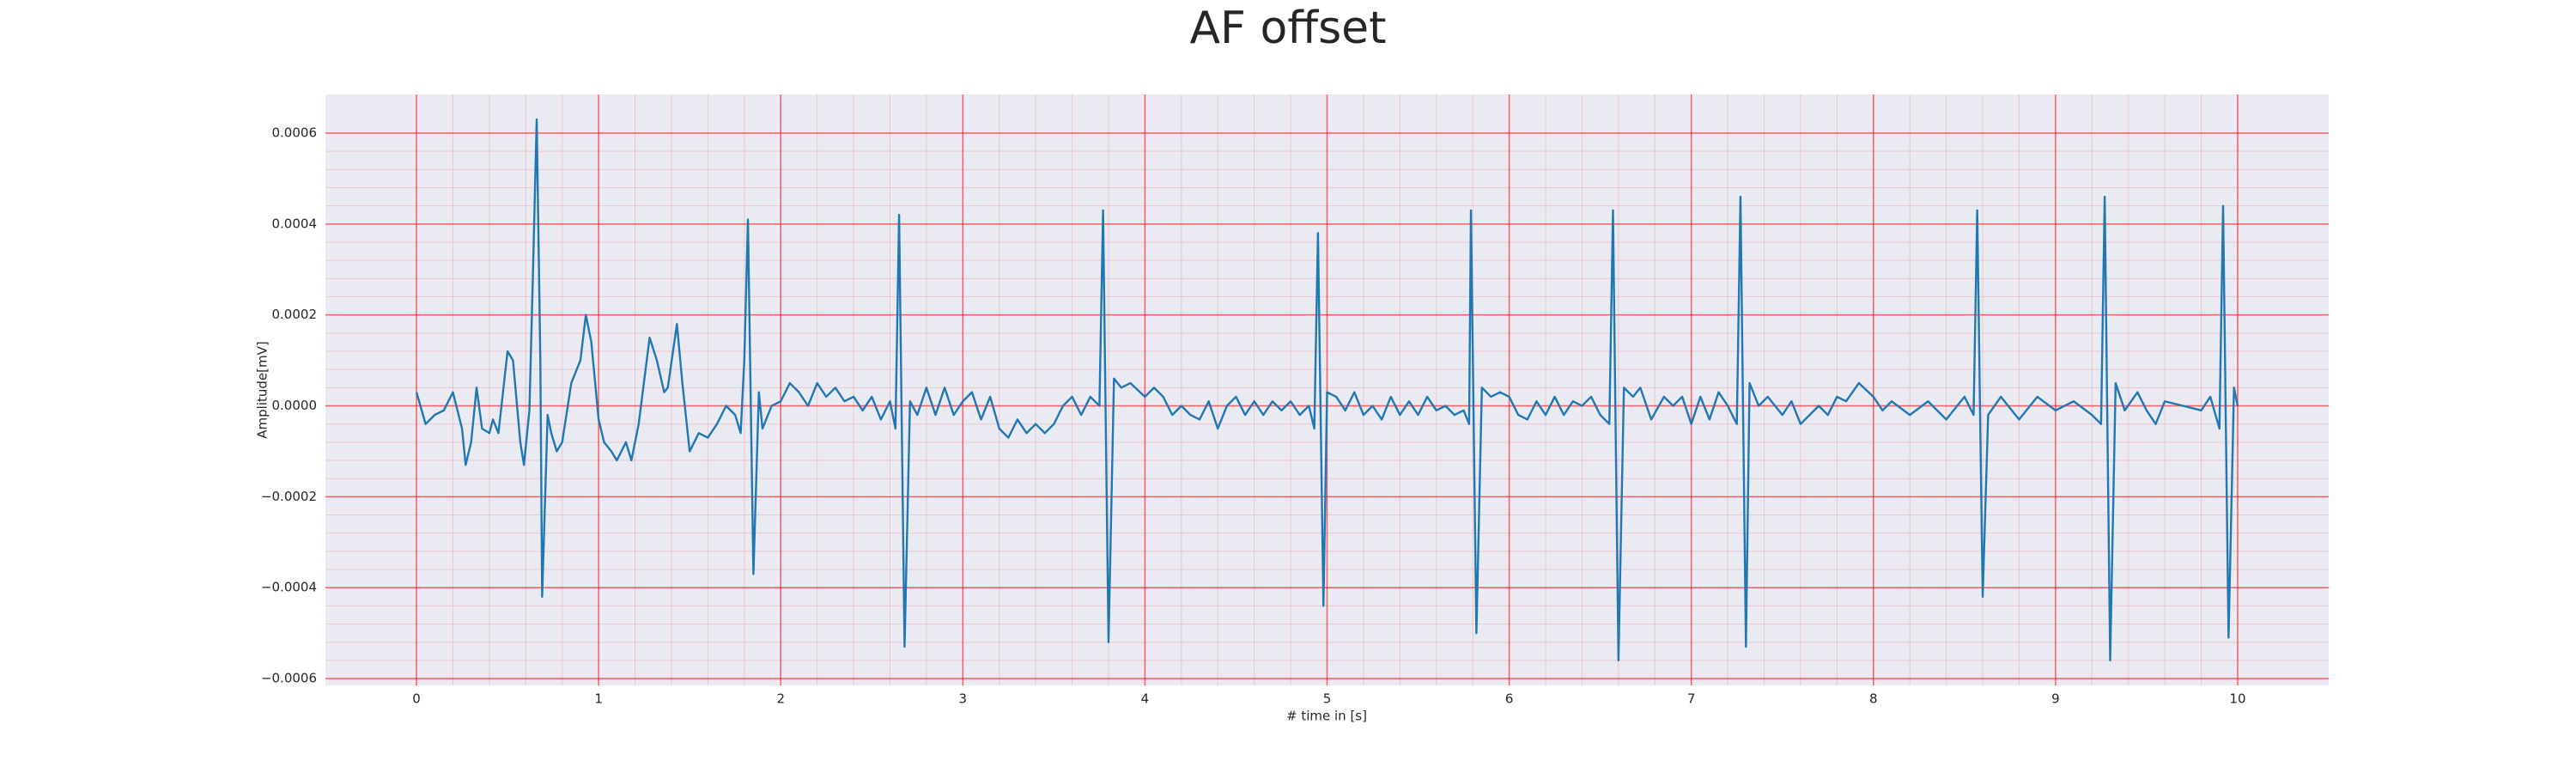 The width and height of the screenshot is (2576, 773). What do you see at coordinates (1873, 699) in the screenshot?
I see `x-tick-label: 8` at bounding box center [1873, 699].